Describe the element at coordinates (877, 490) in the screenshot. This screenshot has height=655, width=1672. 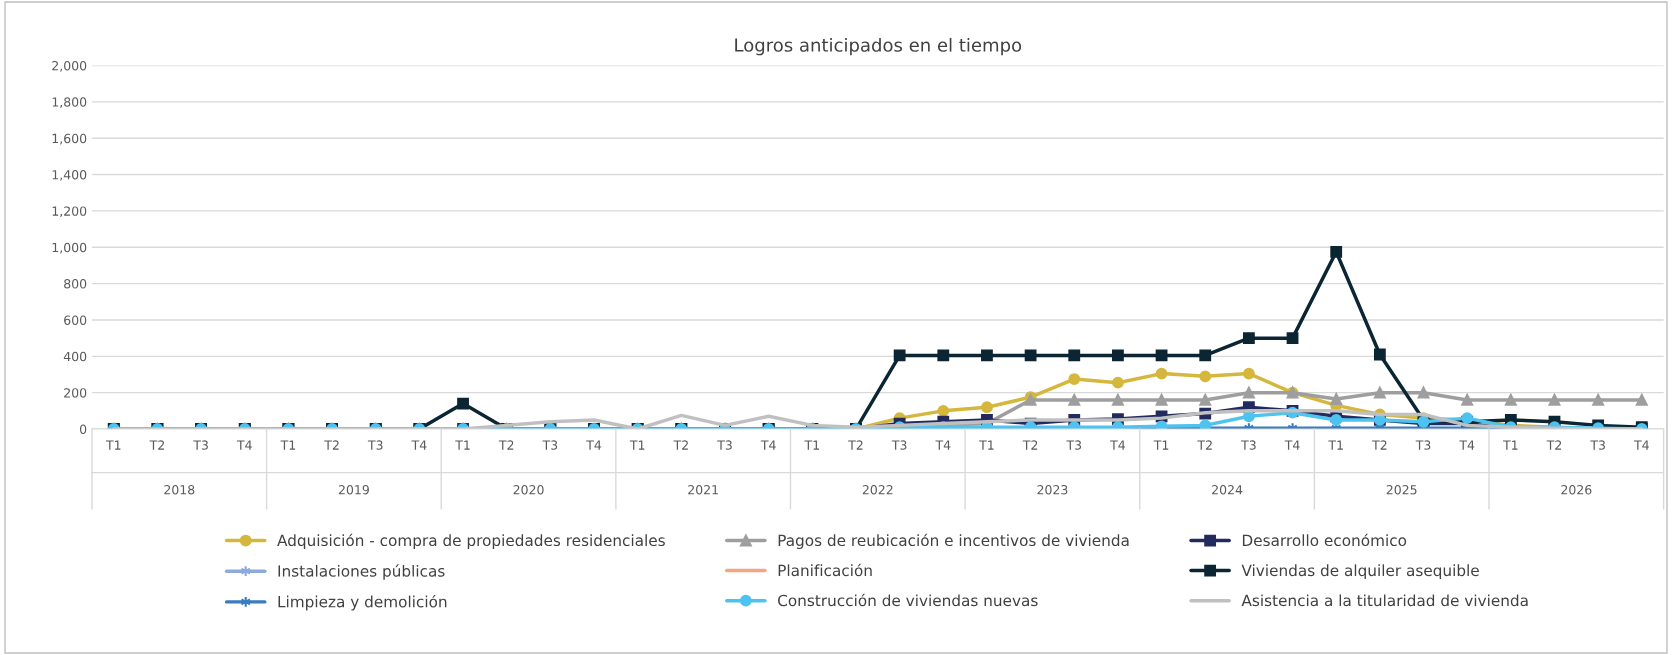
I see `text: 2022` at that location.